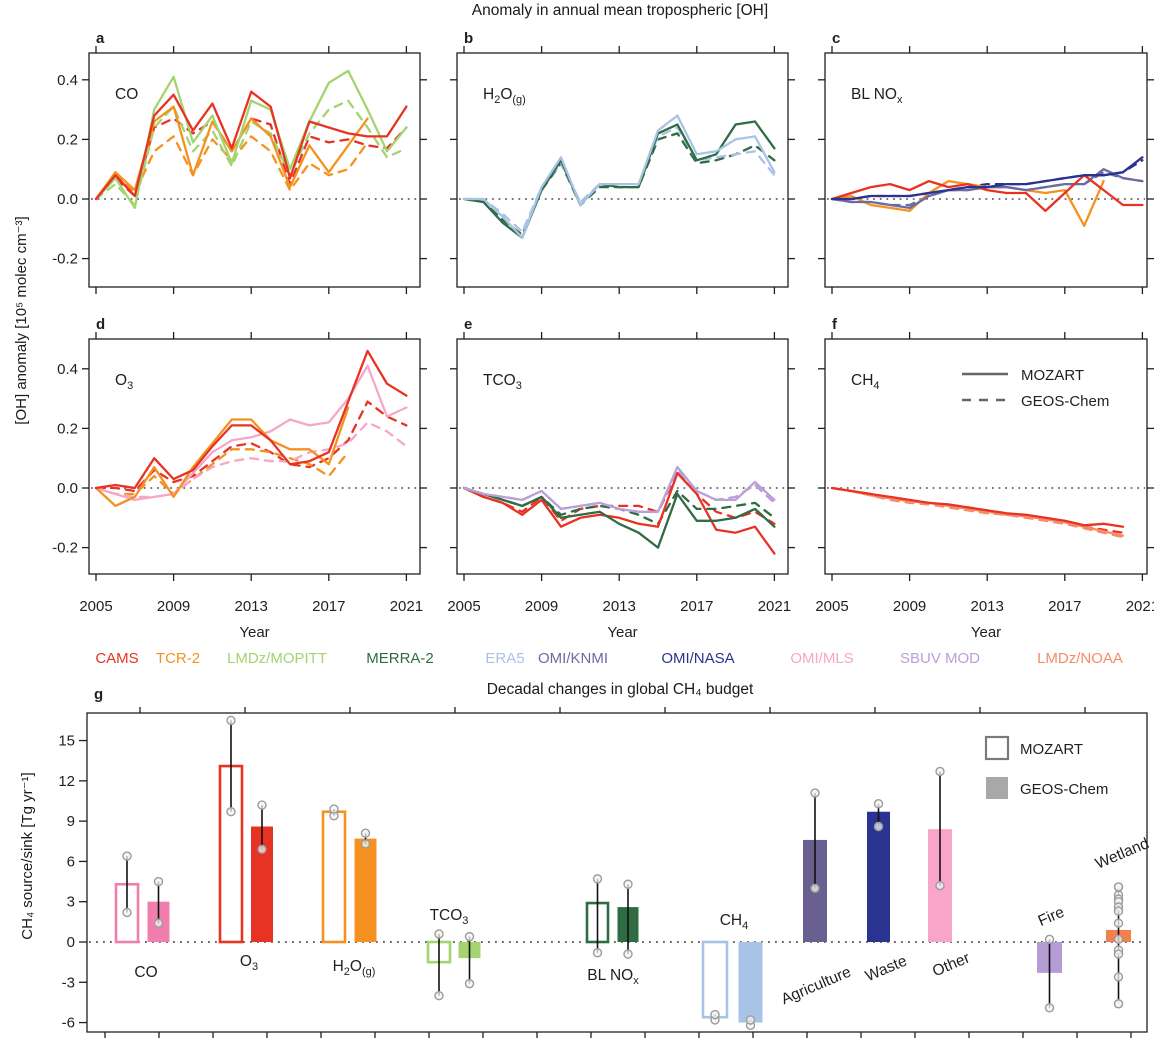  I want to click on panel-f-chem-label: CH4, so click(865, 382).